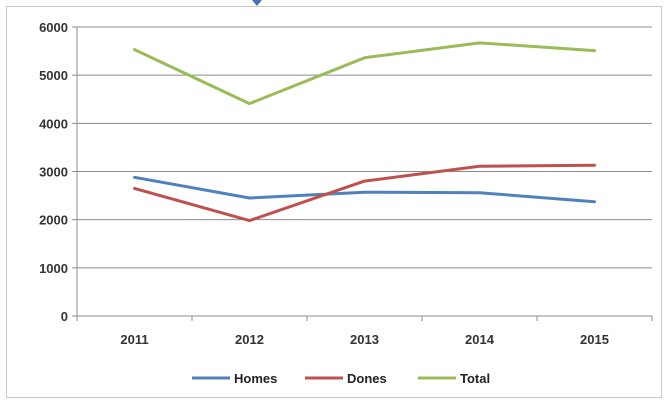  What do you see at coordinates (255, 378) in the screenshot?
I see `legend-label-homes: Homes` at bounding box center [255, 378].